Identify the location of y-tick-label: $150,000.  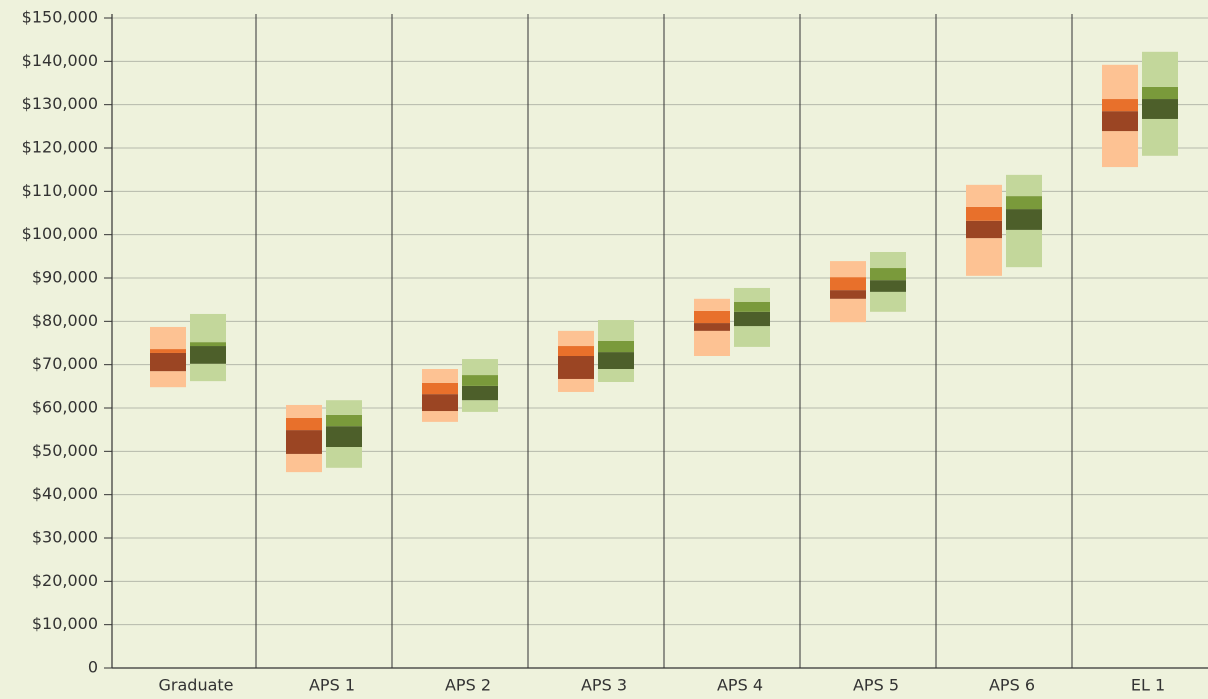
(60, 17).